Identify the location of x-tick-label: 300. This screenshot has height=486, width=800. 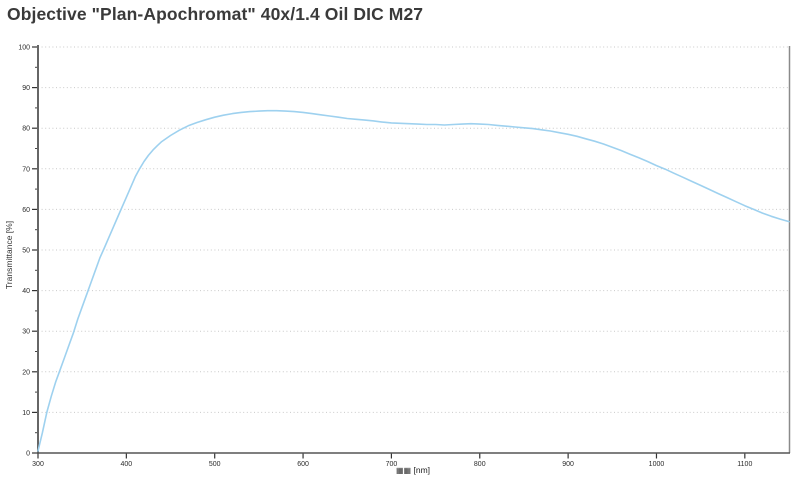
(38, 464).